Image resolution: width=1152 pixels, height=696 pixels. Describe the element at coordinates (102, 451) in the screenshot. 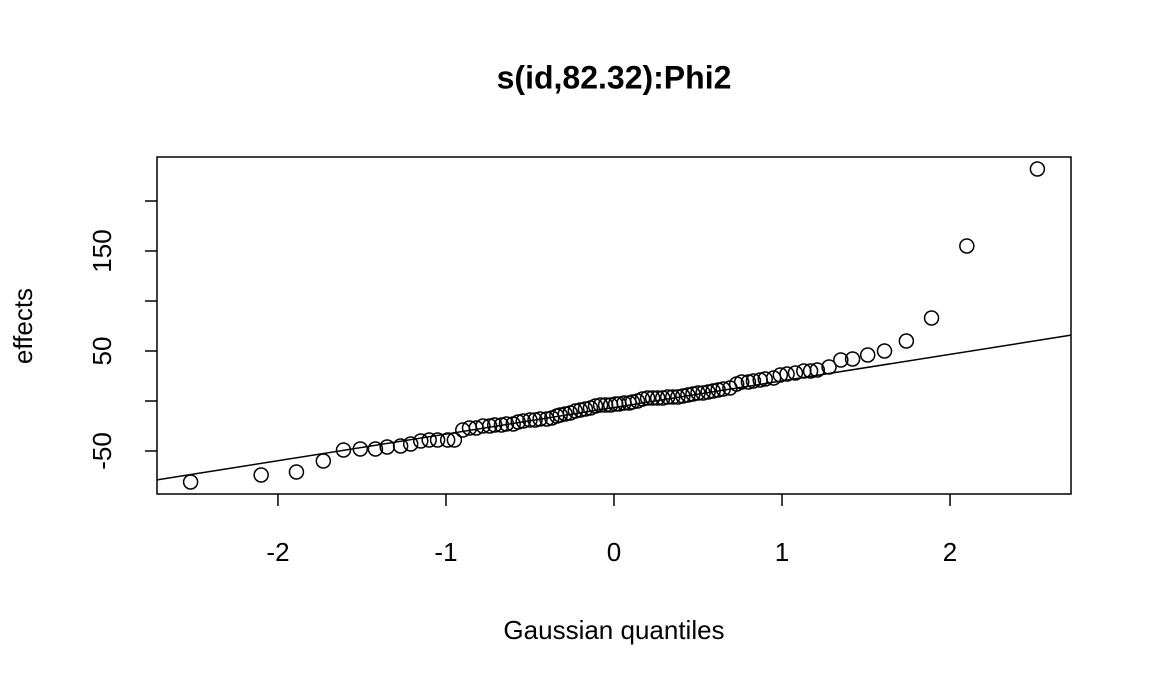

I see `y-tick-label: -50` at that location.